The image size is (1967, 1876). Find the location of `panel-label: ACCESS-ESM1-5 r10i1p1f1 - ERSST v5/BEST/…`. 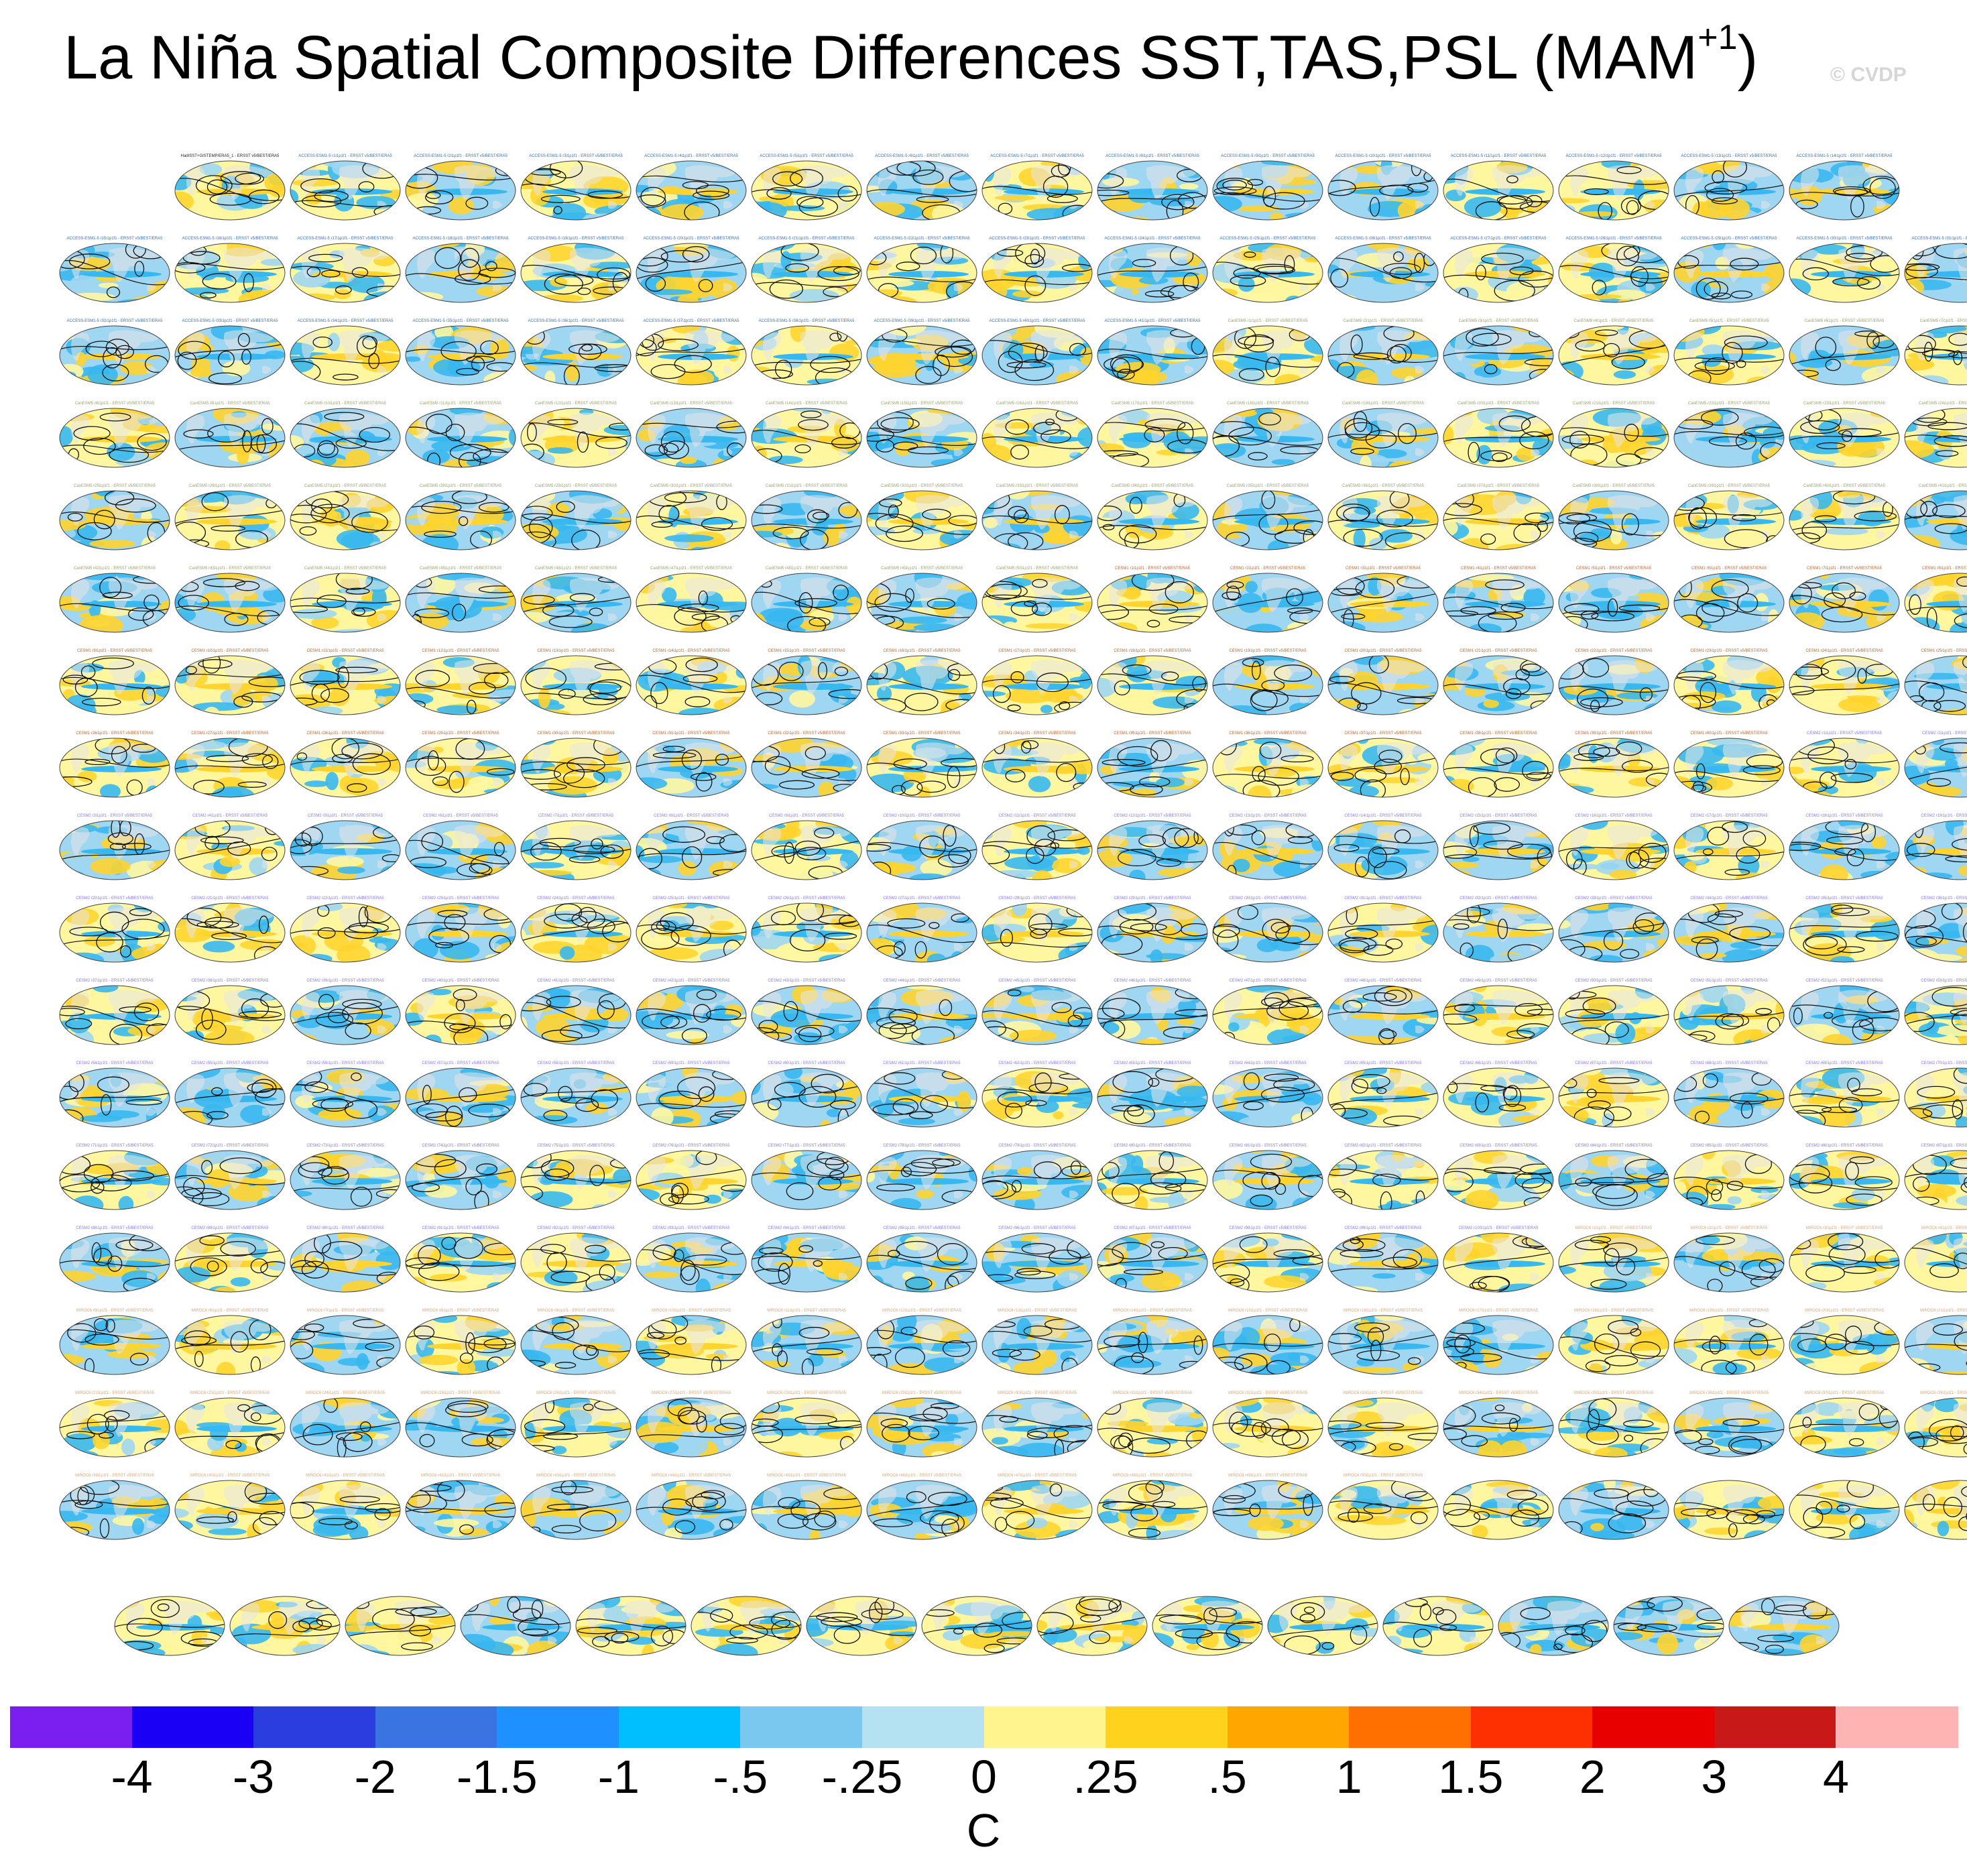

panel-label: ACCESS-ESM1-5 r10i1p1f1 - ERSST v5/BEST/… is located at coordinates (1383, 156).